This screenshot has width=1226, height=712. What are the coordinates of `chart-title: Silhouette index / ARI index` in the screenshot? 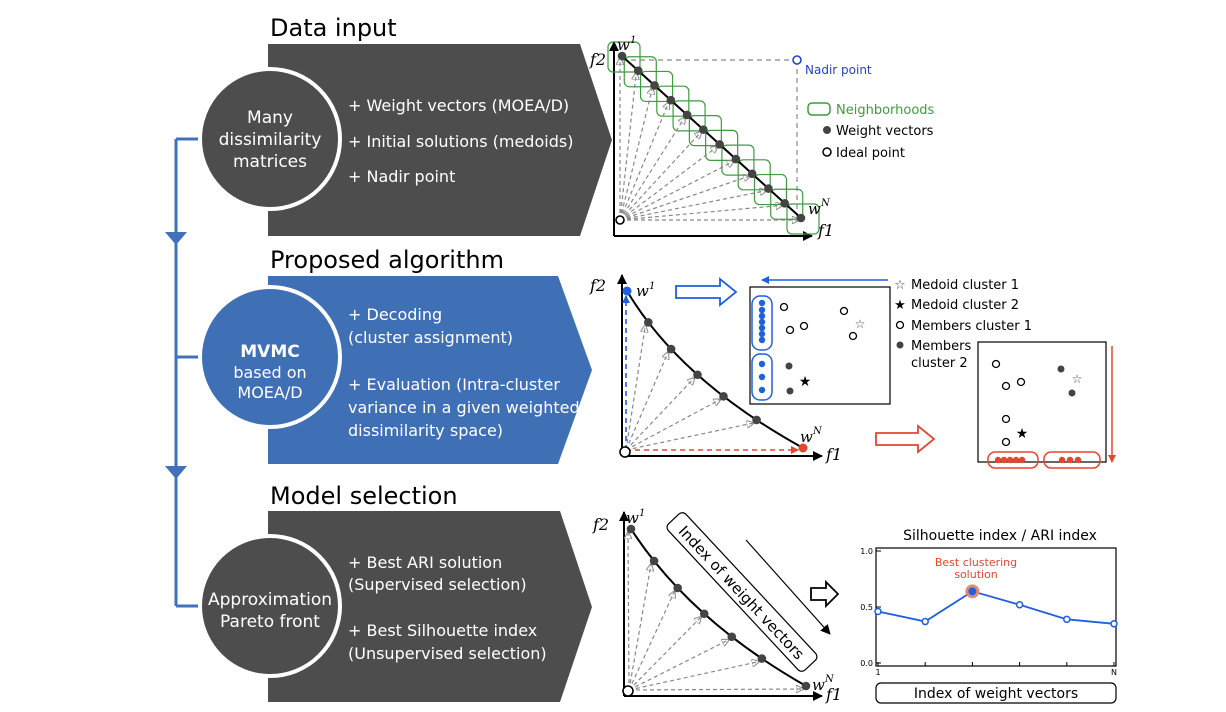 It's located at (1000, 536).